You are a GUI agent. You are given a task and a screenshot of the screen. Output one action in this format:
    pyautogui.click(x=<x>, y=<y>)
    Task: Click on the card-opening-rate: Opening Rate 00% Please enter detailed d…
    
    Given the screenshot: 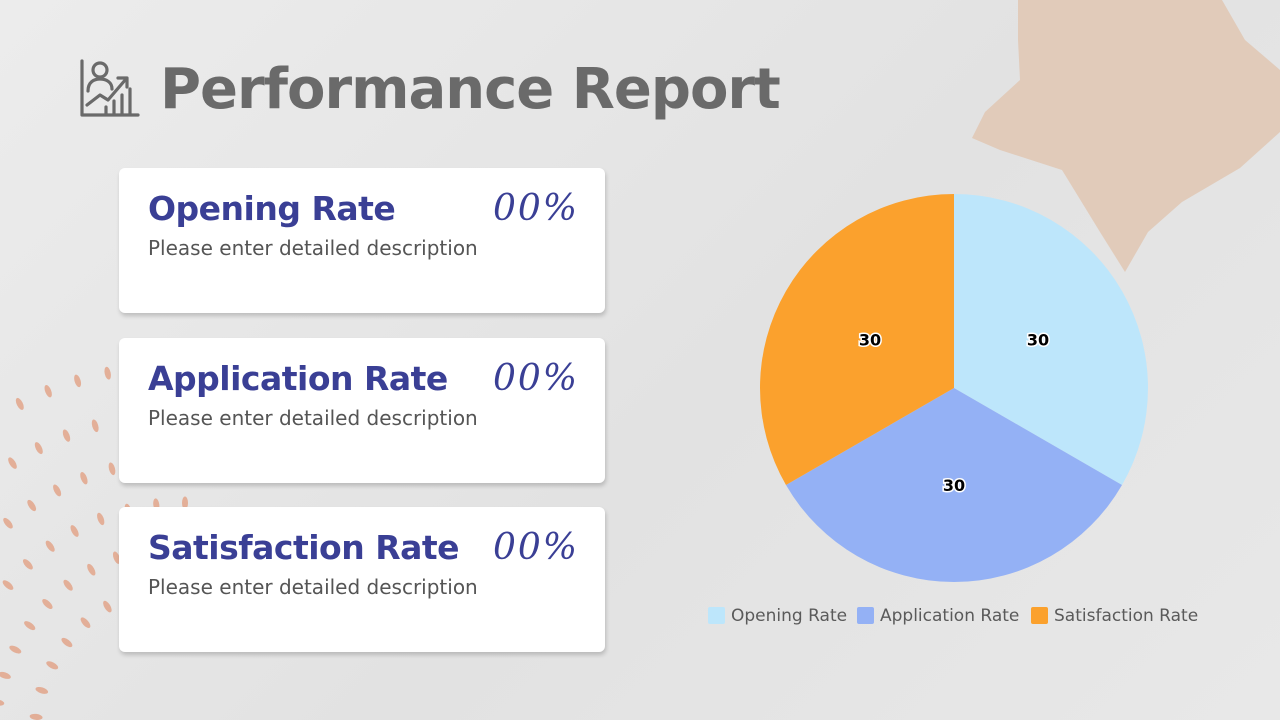 What is the action you would take?
    pyautogui.click(x=362, y=240)
    